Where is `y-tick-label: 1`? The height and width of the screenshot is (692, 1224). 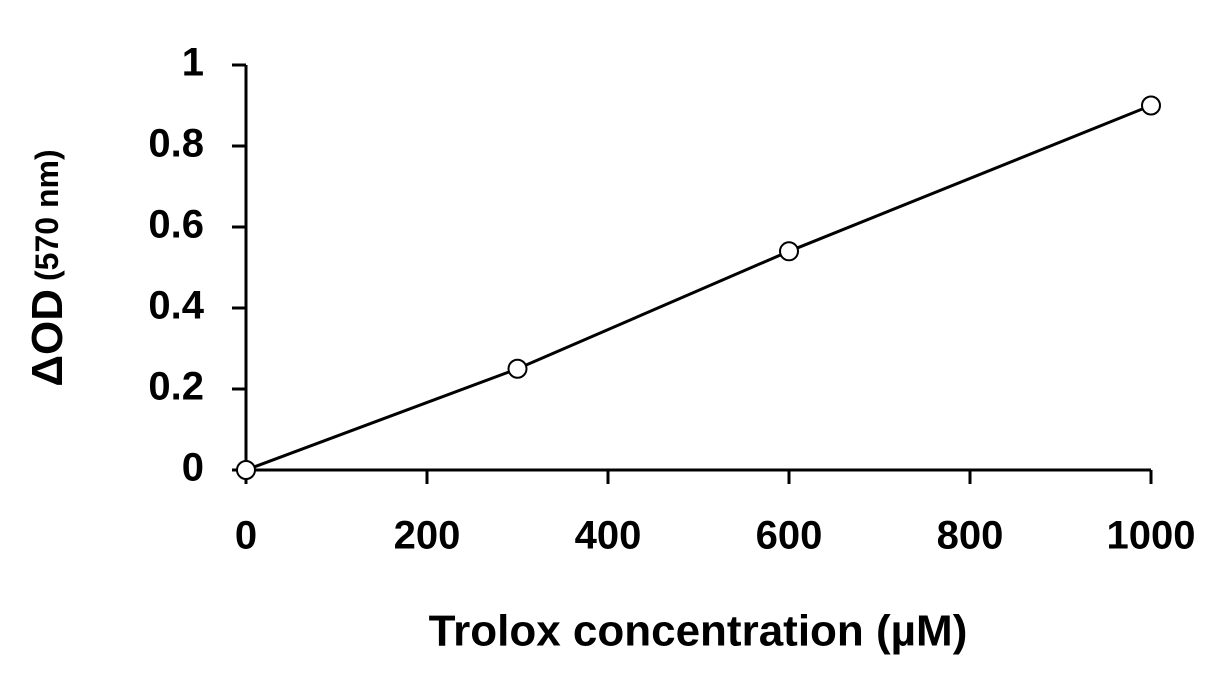
y-tick-label: 1 is located at coordinates (193, 63).